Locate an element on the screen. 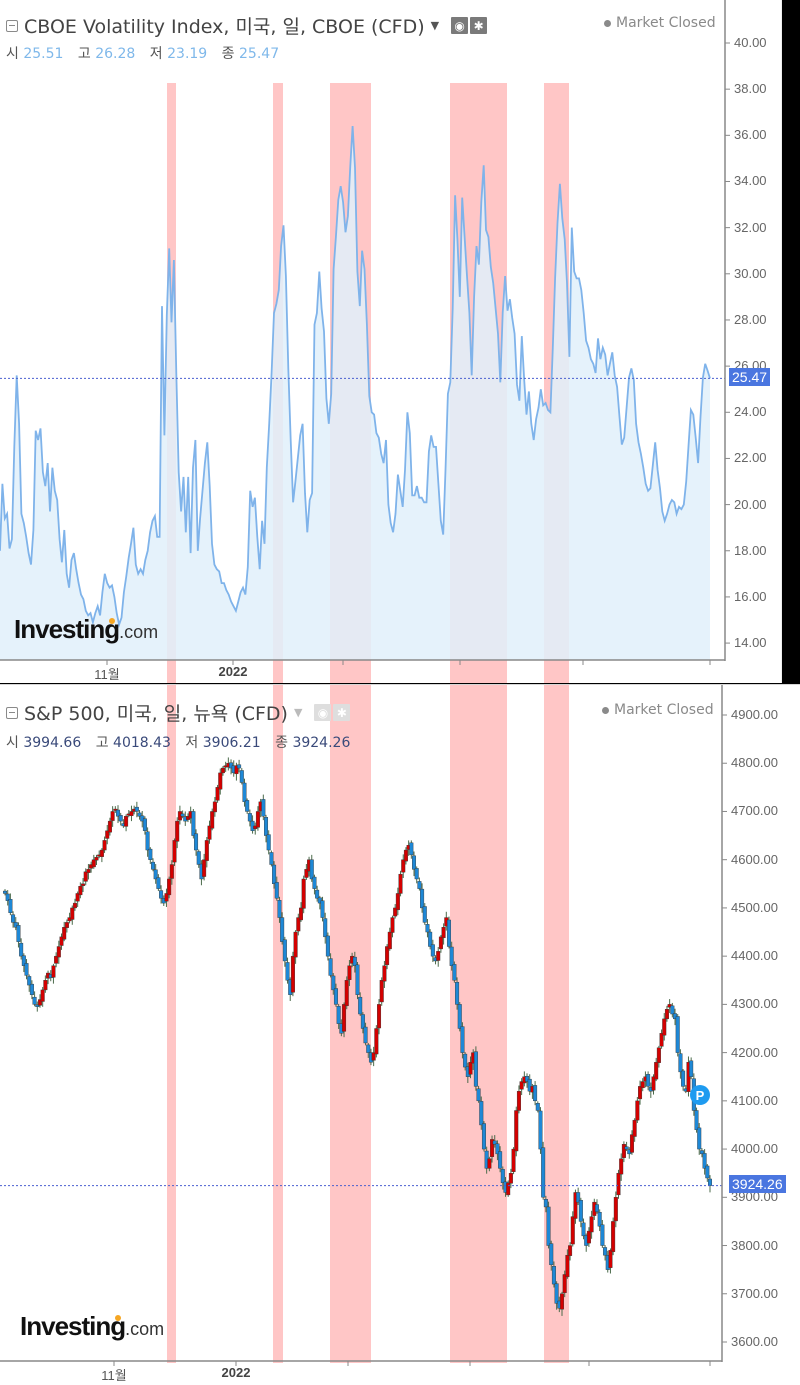 The width and height of the screenshot is (800, 1385). y-tick-label: 4400.00 is located at coordinates (754, 956).